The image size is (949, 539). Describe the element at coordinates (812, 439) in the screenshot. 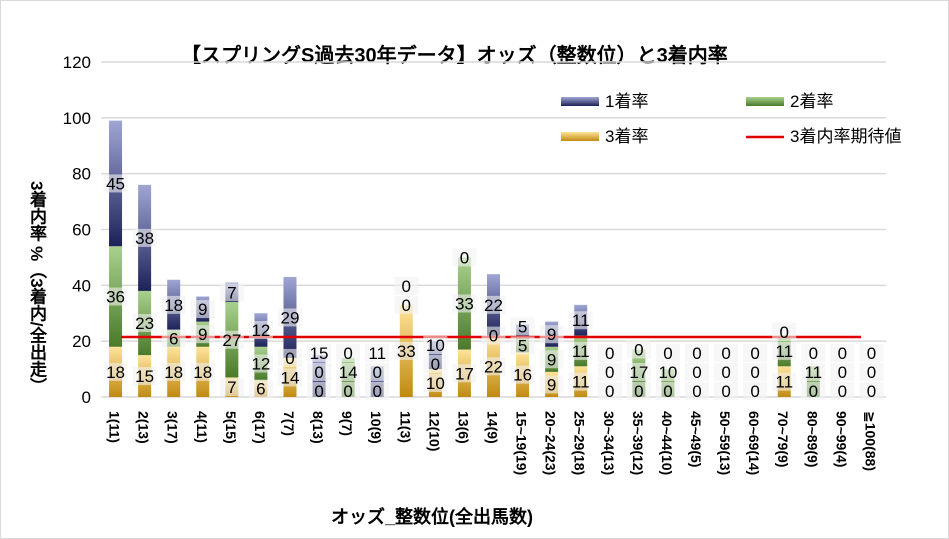

I see `x-tick-label: 80~89(9)` at that location.